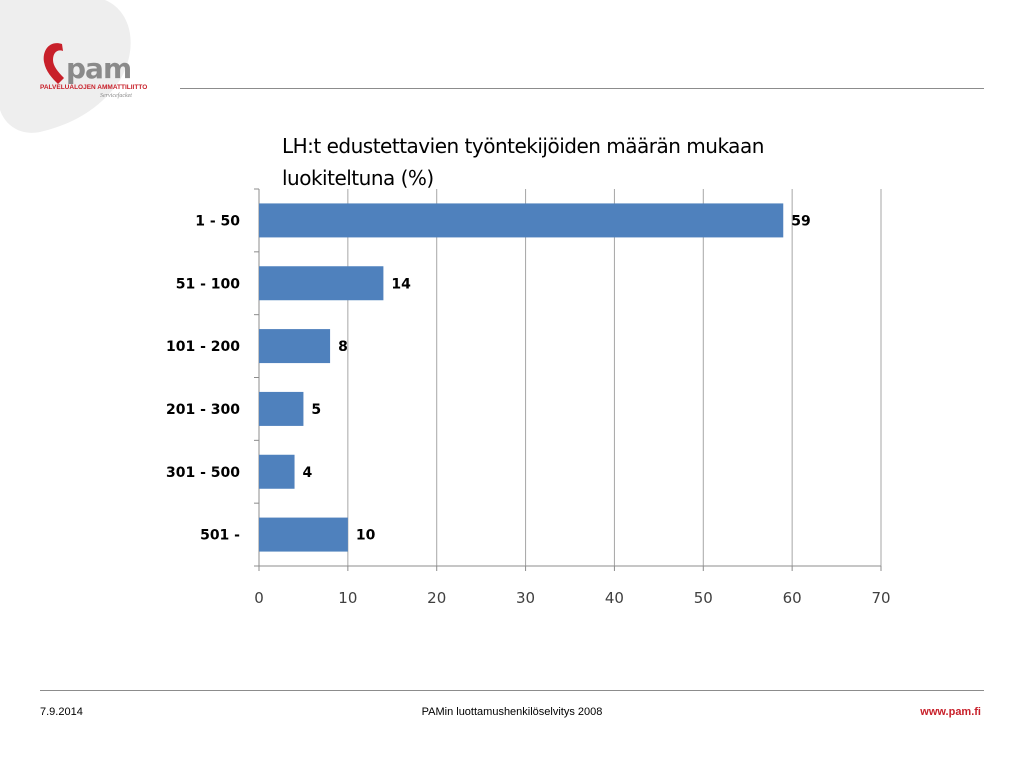 Image resolution: width=1024 pixels, height=768 pixels. Describe the element at coordinates (512, 712) in the screenshot. I see `footer-title: PAMin luottamushenkilöselvitys 2008` at that location.